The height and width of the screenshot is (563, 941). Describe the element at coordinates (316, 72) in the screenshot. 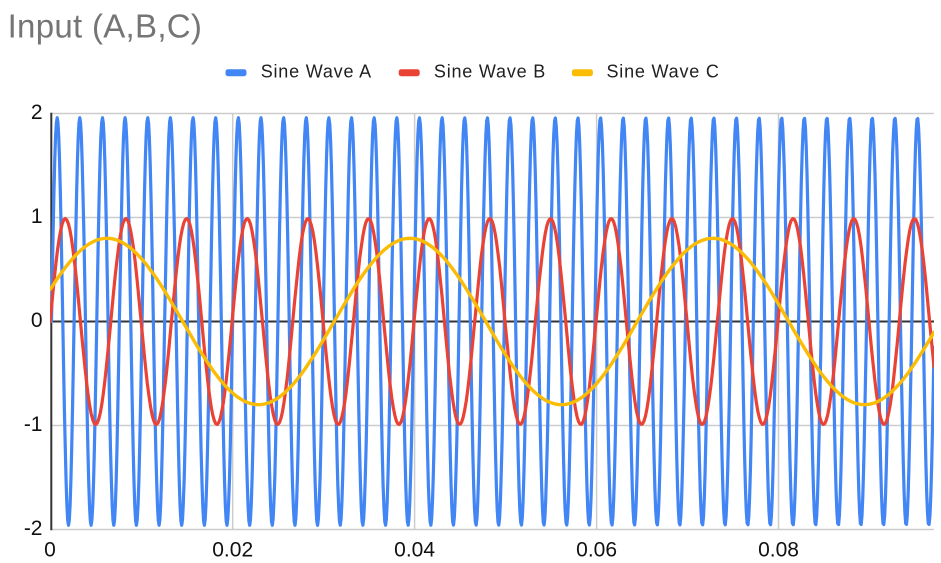

I see `svg-text: Sine Wave A` at that location.